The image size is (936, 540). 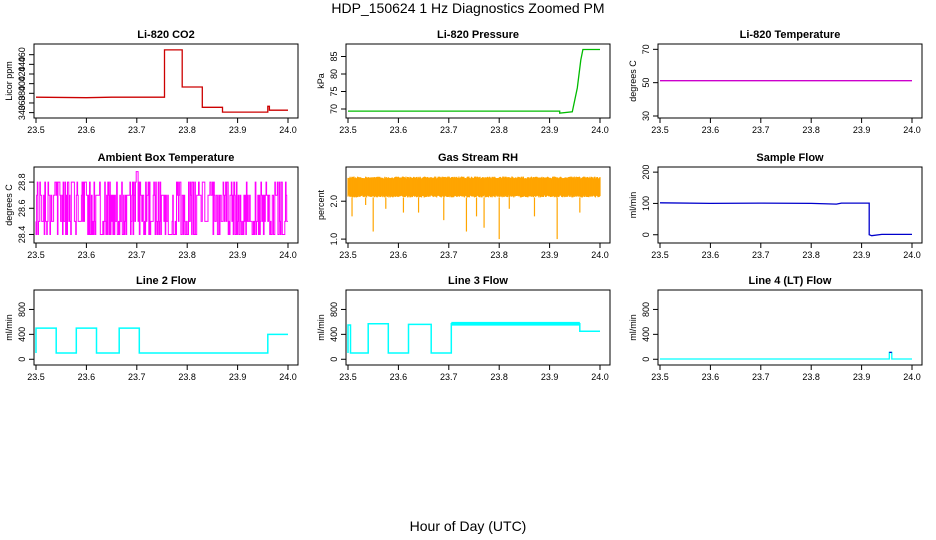 I want to click on panel-title: Li-820 Temperature, so click(x=790, y=35).